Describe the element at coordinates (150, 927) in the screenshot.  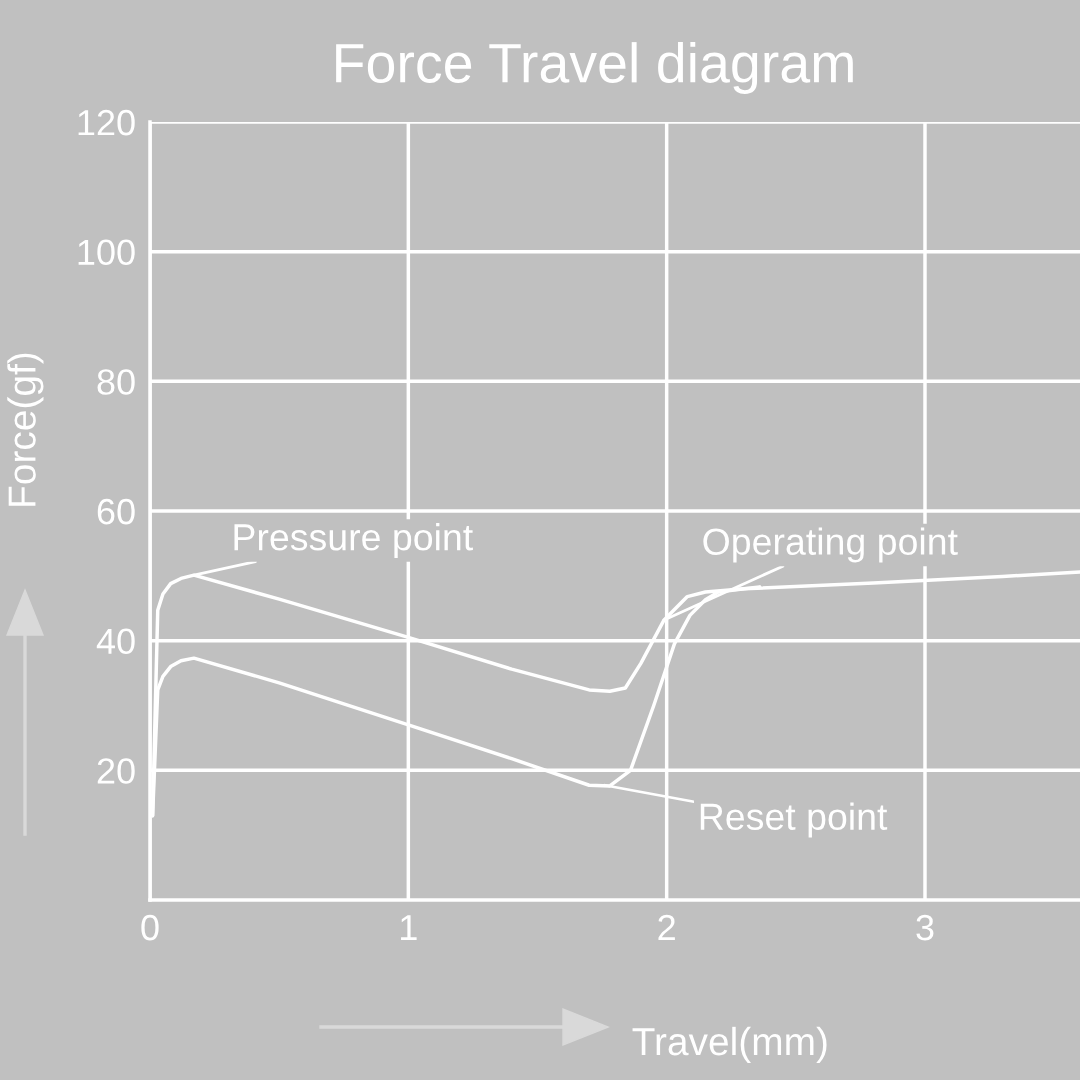
I see `x-tick-label: 0` at that location.